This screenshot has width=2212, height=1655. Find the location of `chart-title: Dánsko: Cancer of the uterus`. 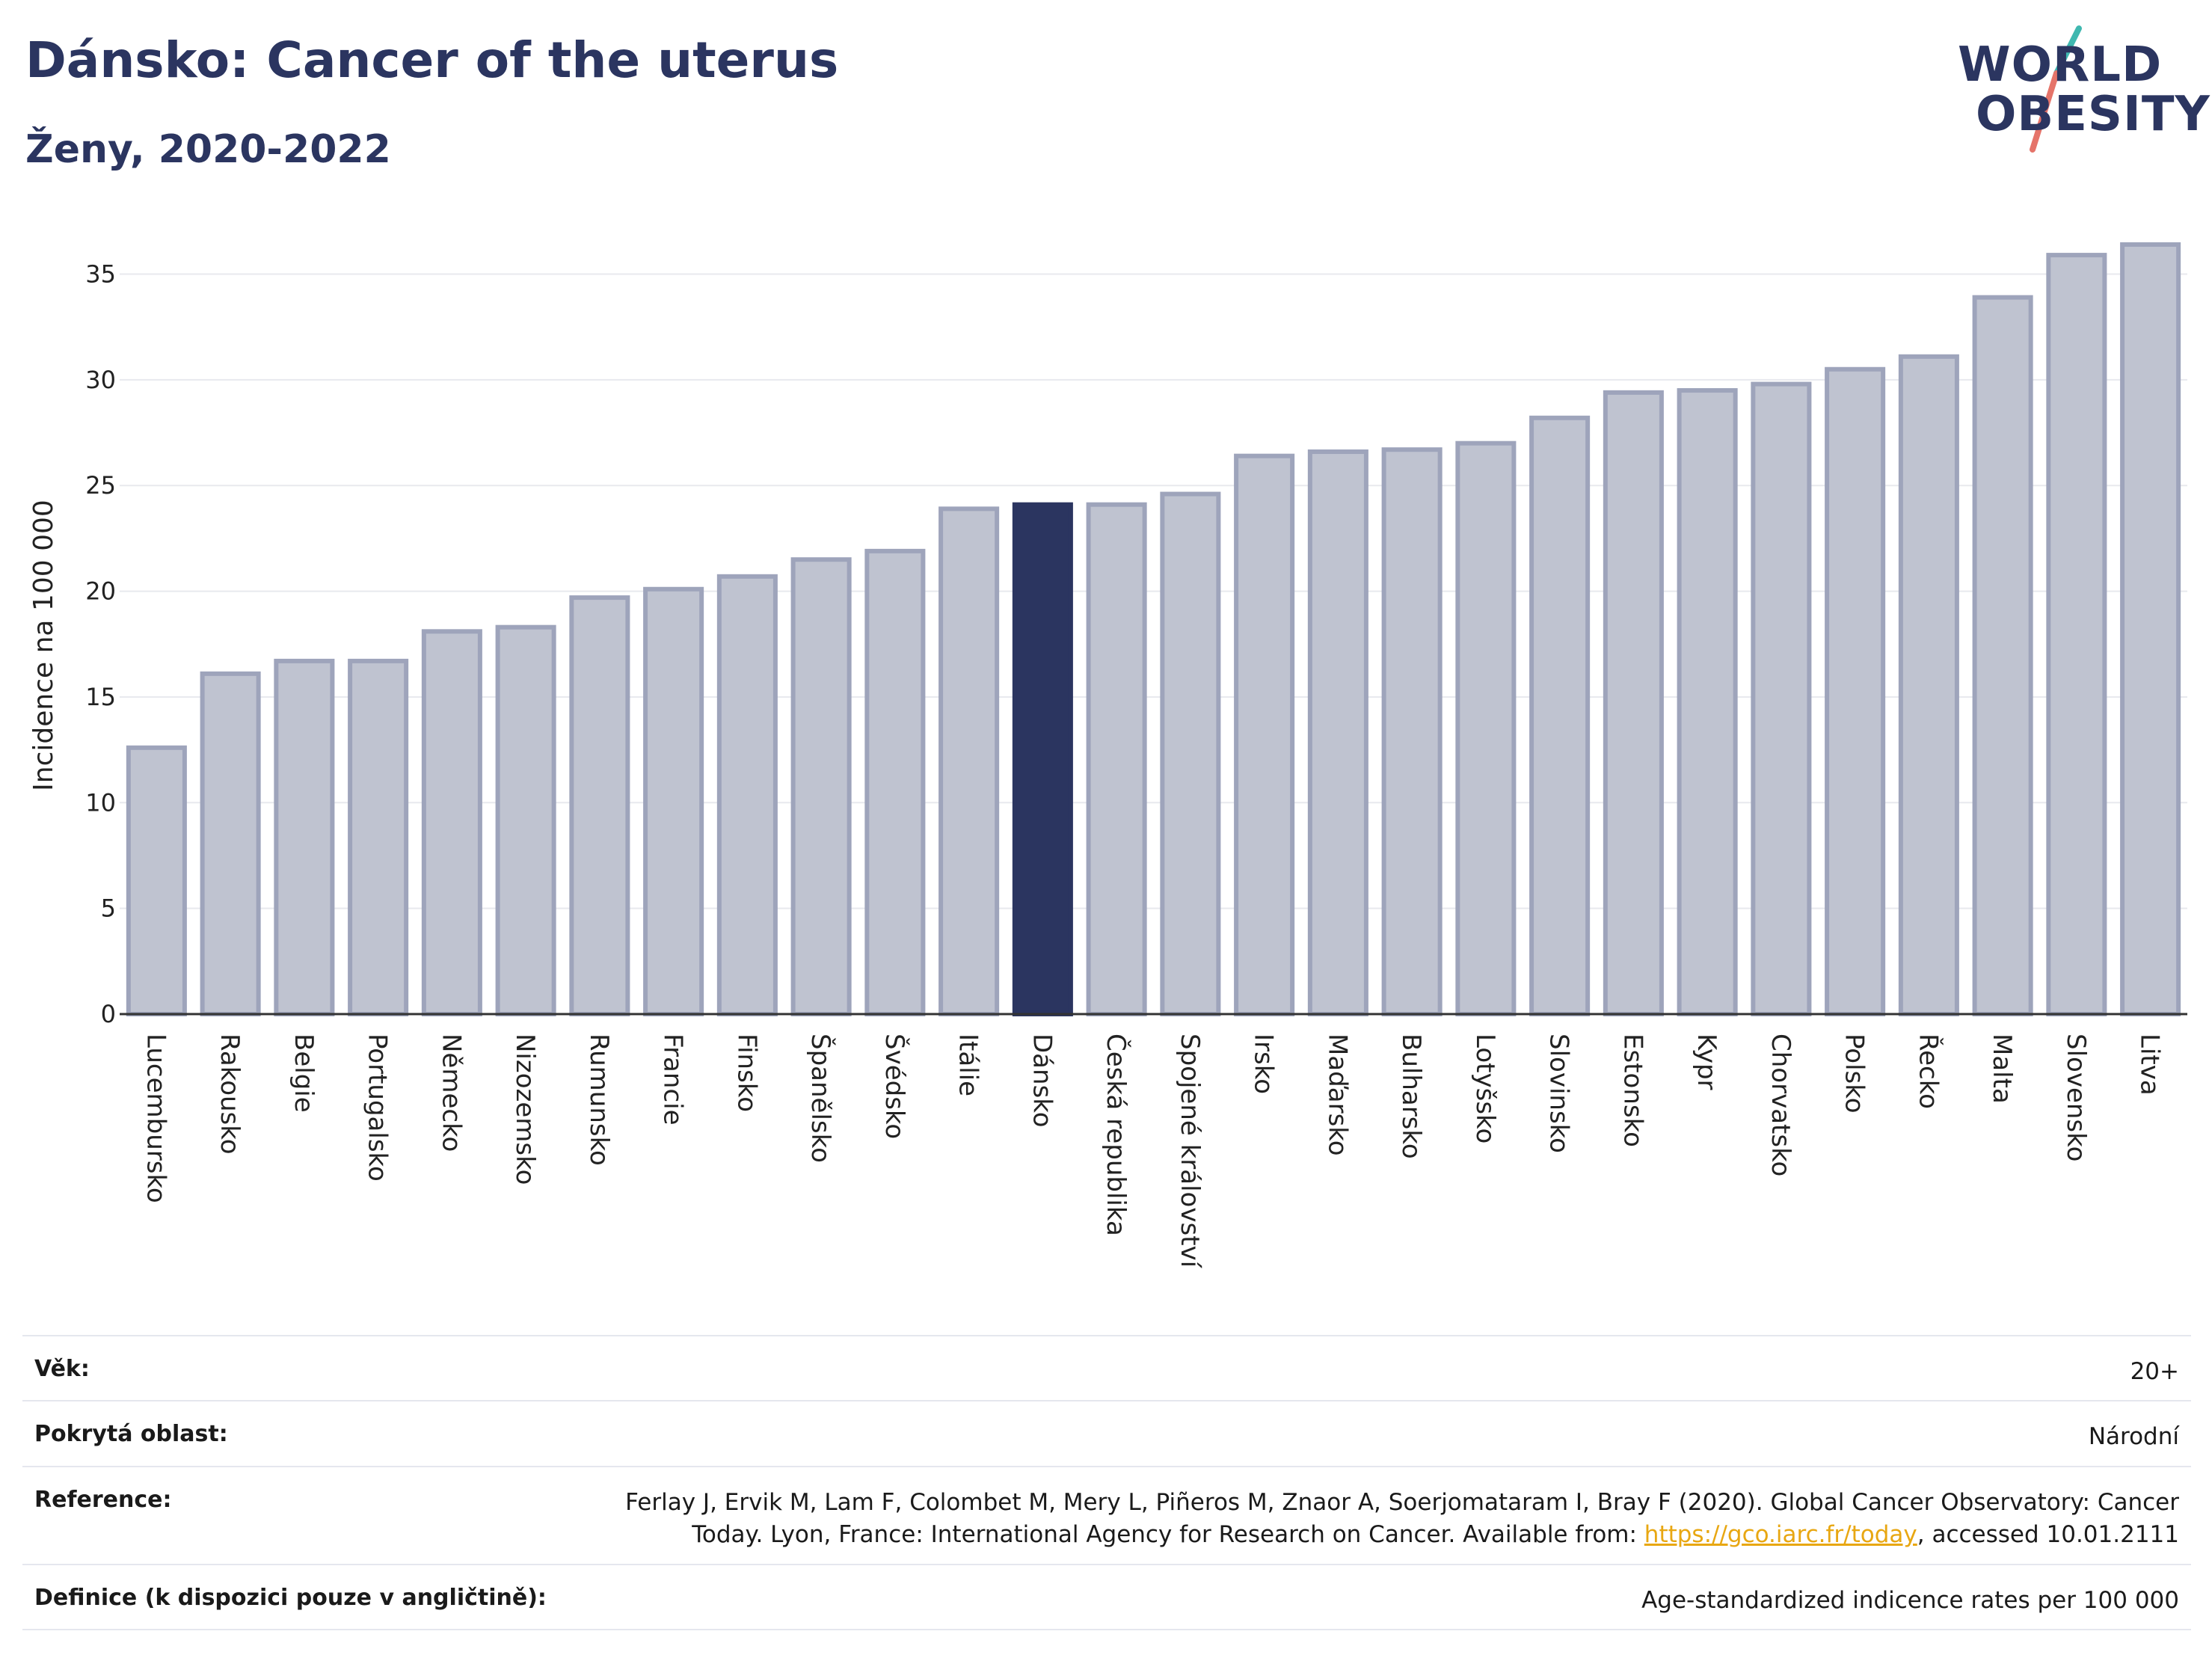

chart-title: Dánsko: Cancer of the uterus is located at coordinates (432, 60).